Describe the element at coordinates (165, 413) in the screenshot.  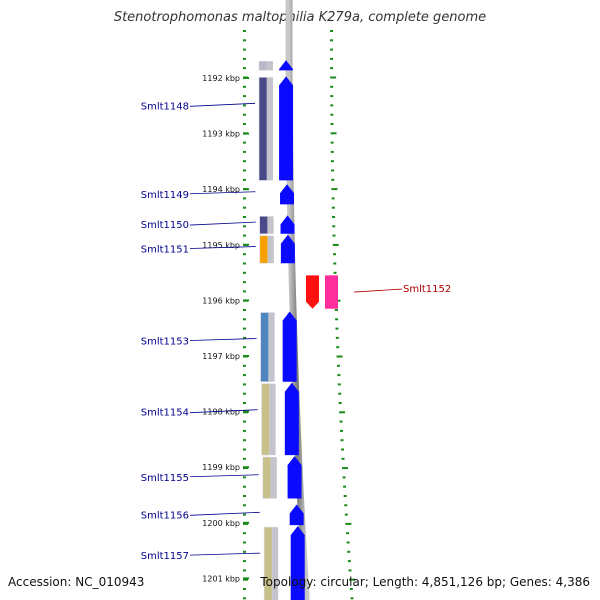
I see `gene-label: Smlt1154` at that location.